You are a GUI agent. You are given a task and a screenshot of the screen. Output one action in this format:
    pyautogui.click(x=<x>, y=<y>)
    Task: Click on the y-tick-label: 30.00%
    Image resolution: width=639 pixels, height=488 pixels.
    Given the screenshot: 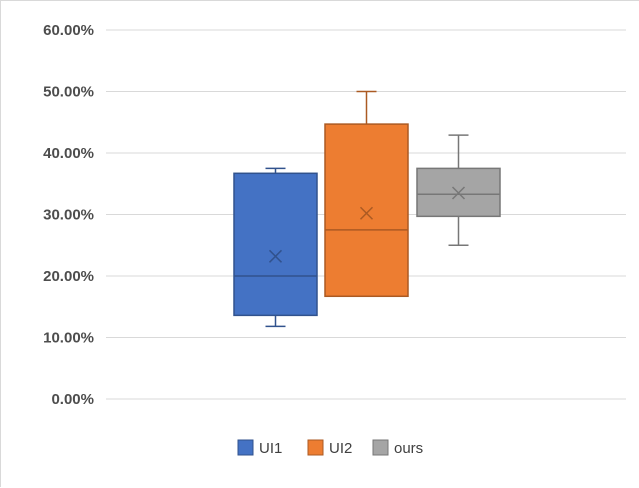 What is the action you would take?
    pyautogui.click(x=68, y=215)
    